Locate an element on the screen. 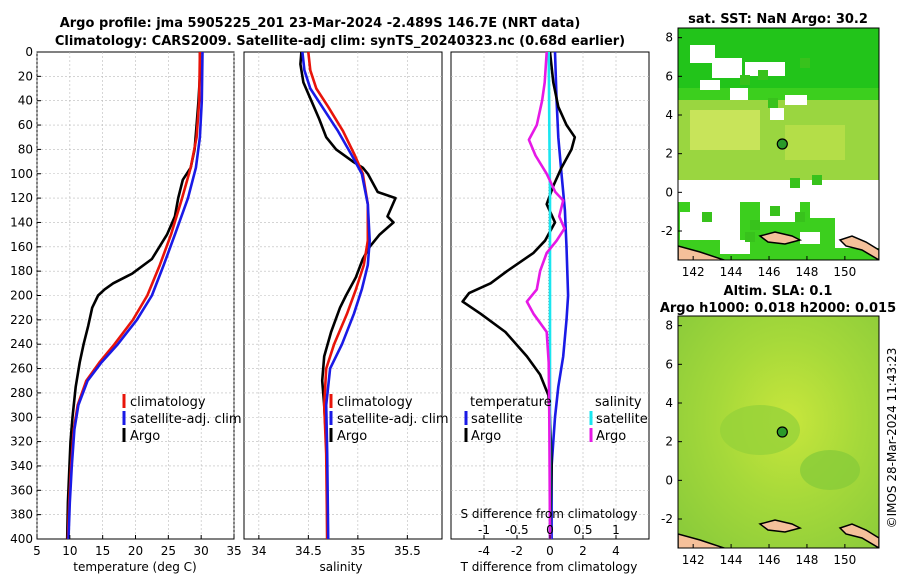 The width and height of the screenshot is (900, 580). sla-map-low-patch-east is located at coordinates (830, 470).